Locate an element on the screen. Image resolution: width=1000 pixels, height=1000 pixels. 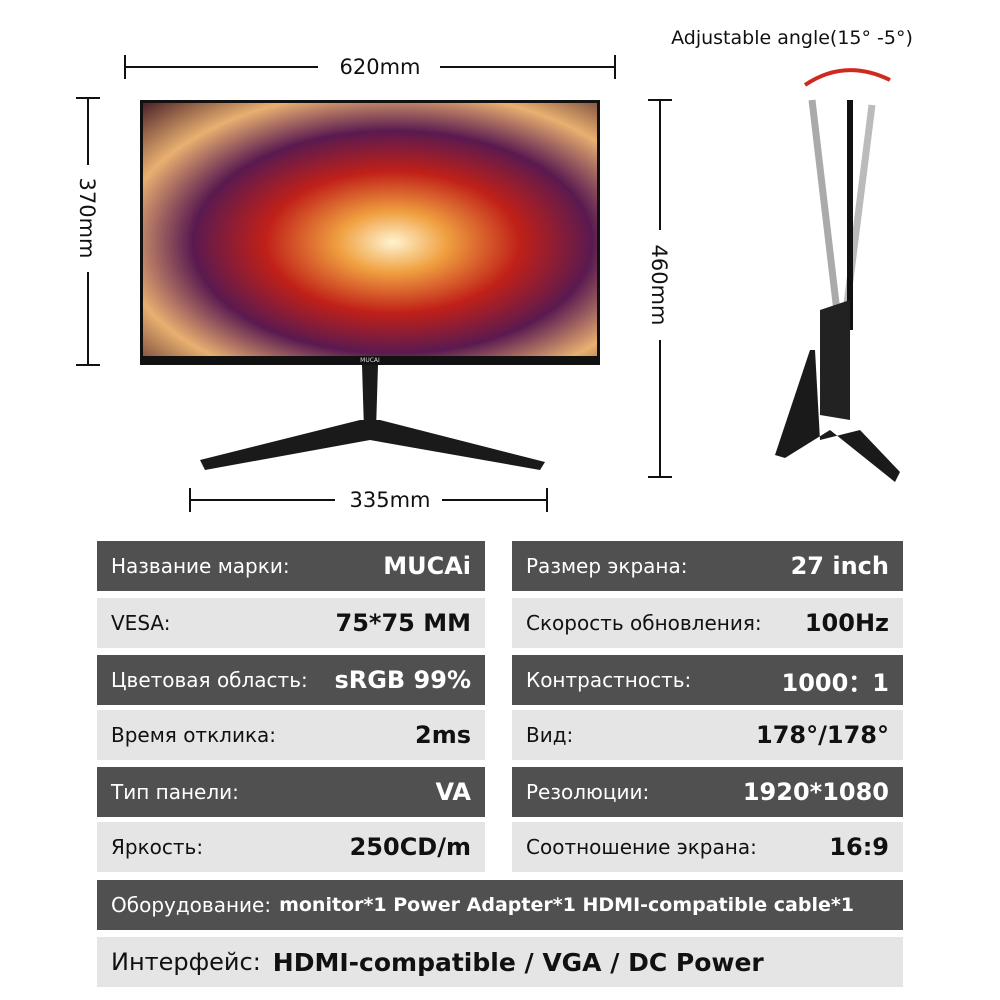
spec-label: VESA: is located at coordinates (141, 623).